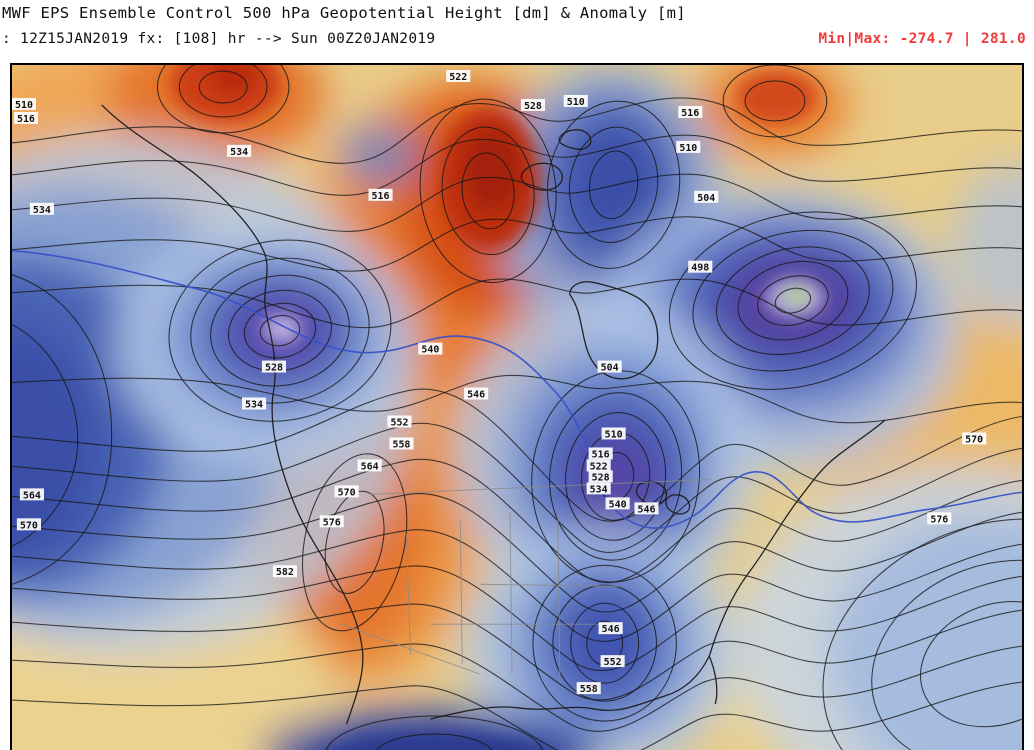 Image resolution: width=1034 pixels, height=750 pixels. Describe the element at coordinates (614, 330) in the screenshot. I see `hudson-bay-outline` at that location.